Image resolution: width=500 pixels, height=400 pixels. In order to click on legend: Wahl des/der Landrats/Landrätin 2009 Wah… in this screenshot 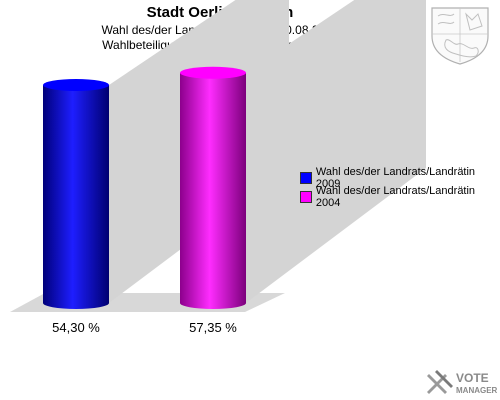, I will do `click(400, 187)`.